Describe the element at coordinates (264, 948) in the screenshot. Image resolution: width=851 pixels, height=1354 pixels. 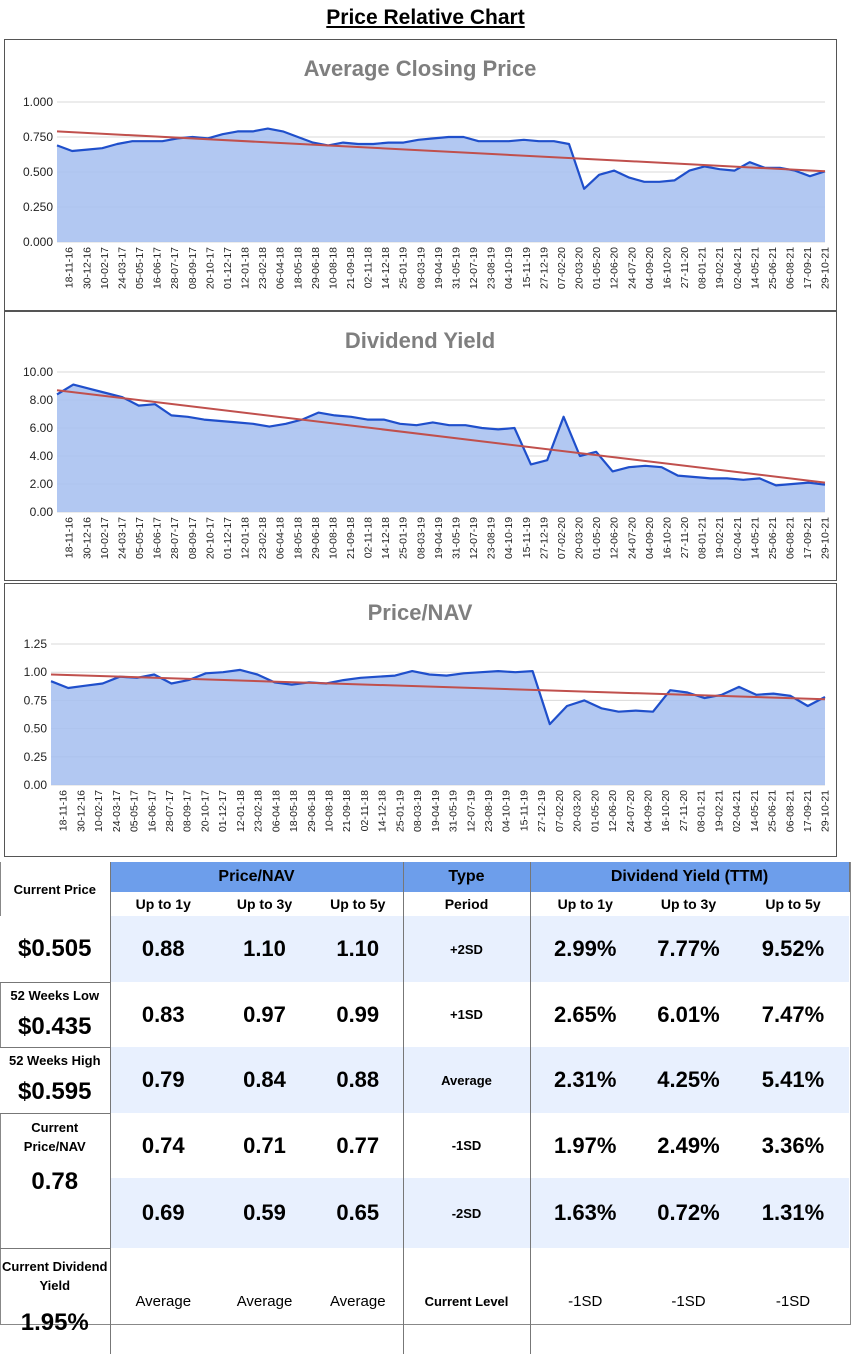
I see `nav-cell: 1.10` at that location.